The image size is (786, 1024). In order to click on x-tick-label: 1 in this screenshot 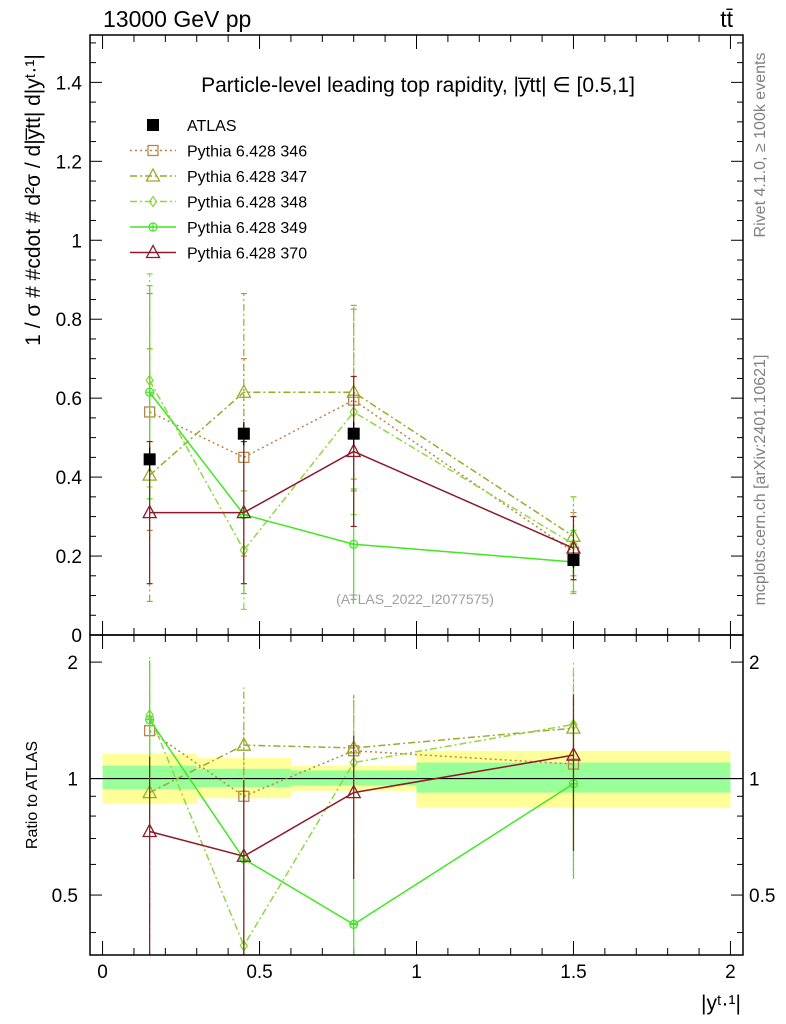, I will do `click(416, 972)`.